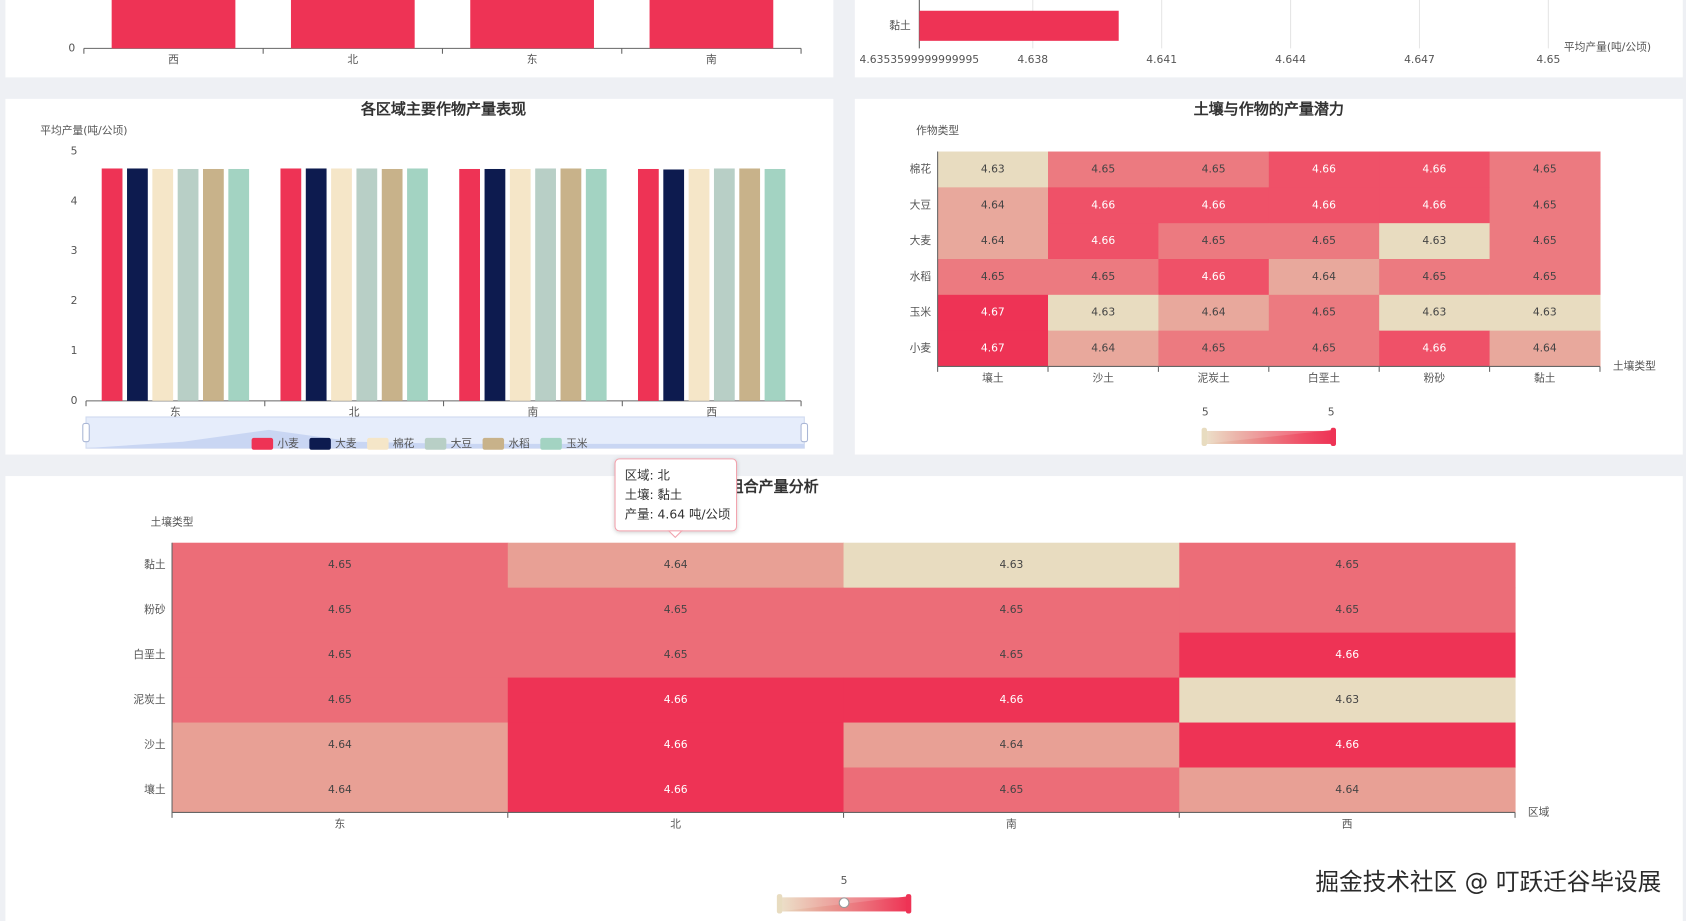 This screenshot has height=921, width=1686. Describe the element at coordinates (155, 744) in the screenshot. I see `y-tick-label: 沙土` at that location.